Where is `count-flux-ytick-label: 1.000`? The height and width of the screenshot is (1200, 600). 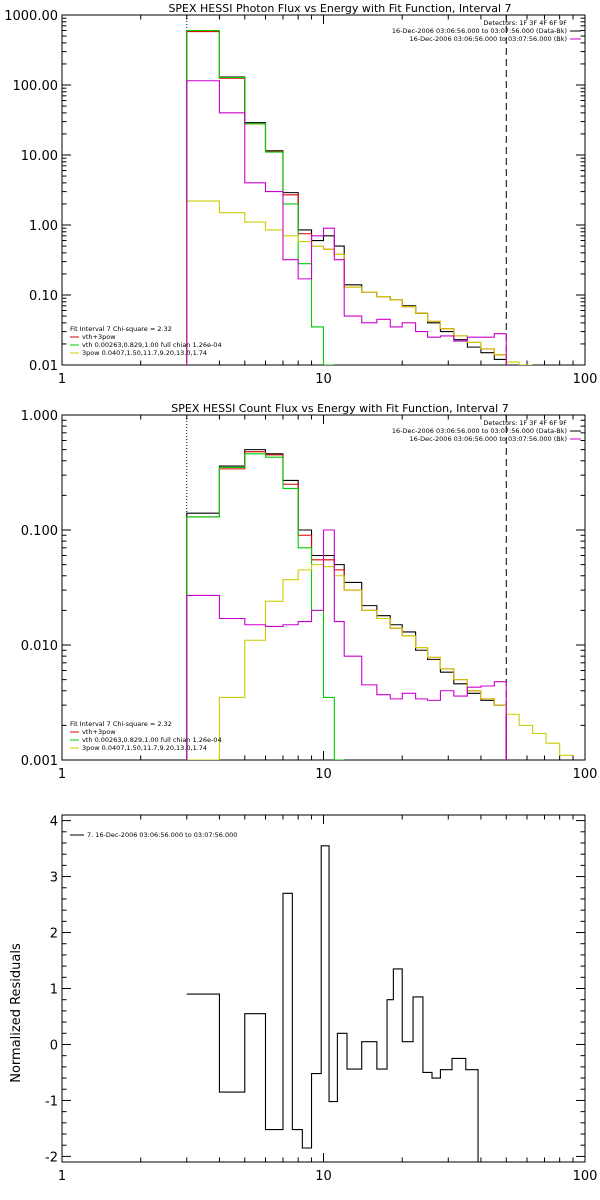
count-flux-ytick-label: 1.000 is located at coordinates (39, 416).